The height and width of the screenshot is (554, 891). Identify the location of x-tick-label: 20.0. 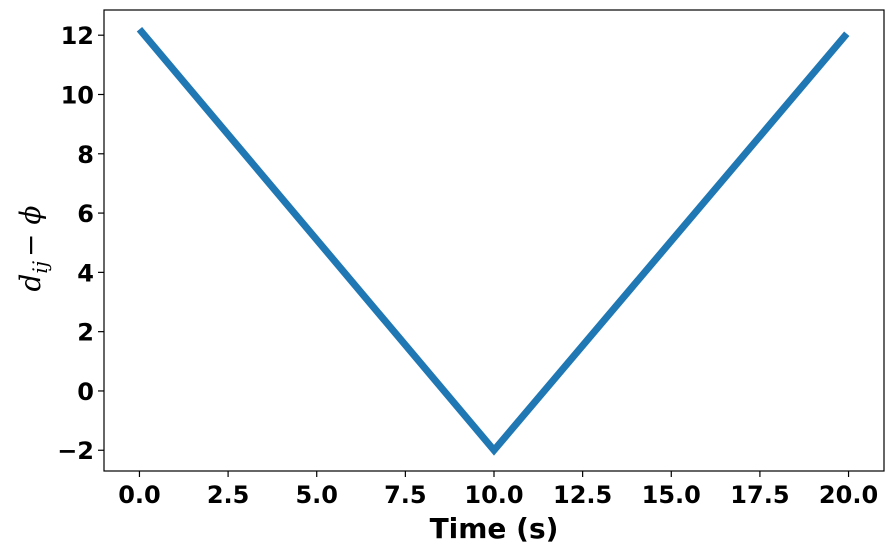
(848, 495).